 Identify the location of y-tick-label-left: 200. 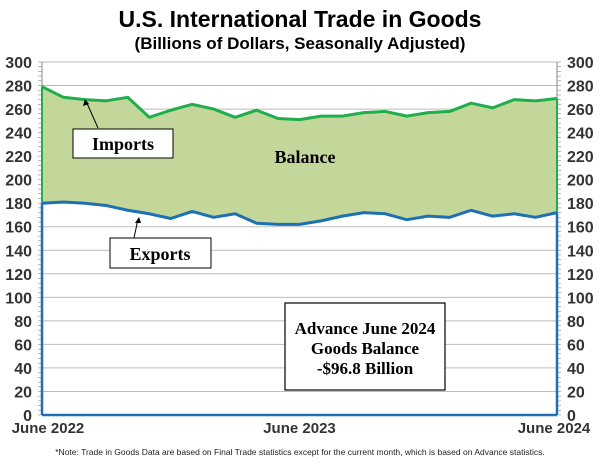
(18, 181).